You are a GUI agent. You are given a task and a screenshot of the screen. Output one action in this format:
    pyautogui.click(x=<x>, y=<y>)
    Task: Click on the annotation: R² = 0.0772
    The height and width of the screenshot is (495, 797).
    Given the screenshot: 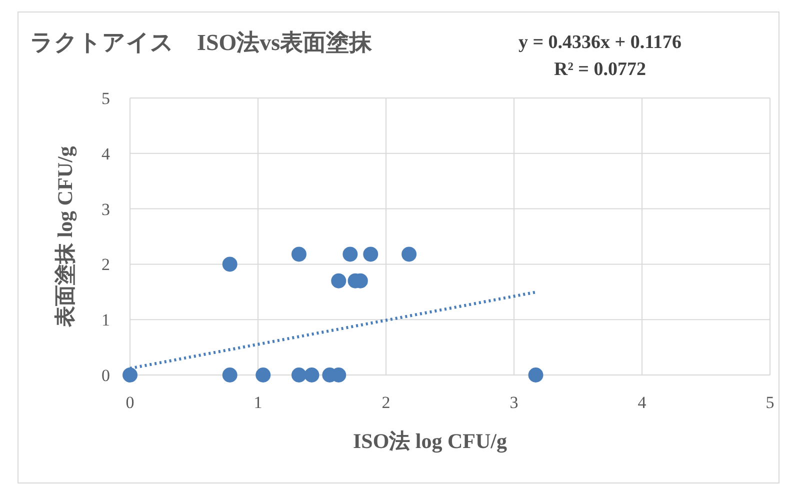 What is the action you would take?
    pyautogui.click(x=600, y=69)
    